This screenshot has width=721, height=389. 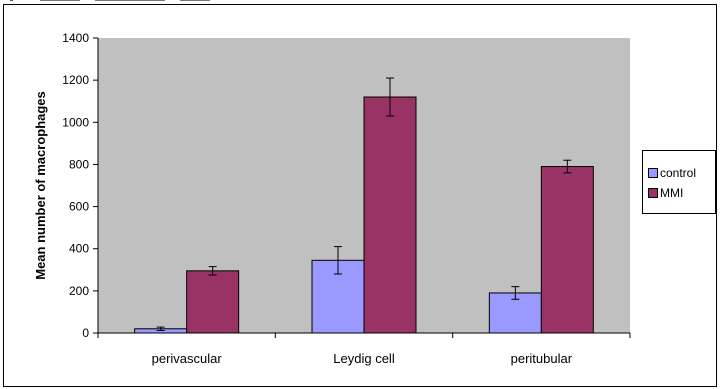 What do you see at coordinates (187, 358) in the screenshot?
I see `x-tick-label: perivascular` at bounding box center [187, 358].